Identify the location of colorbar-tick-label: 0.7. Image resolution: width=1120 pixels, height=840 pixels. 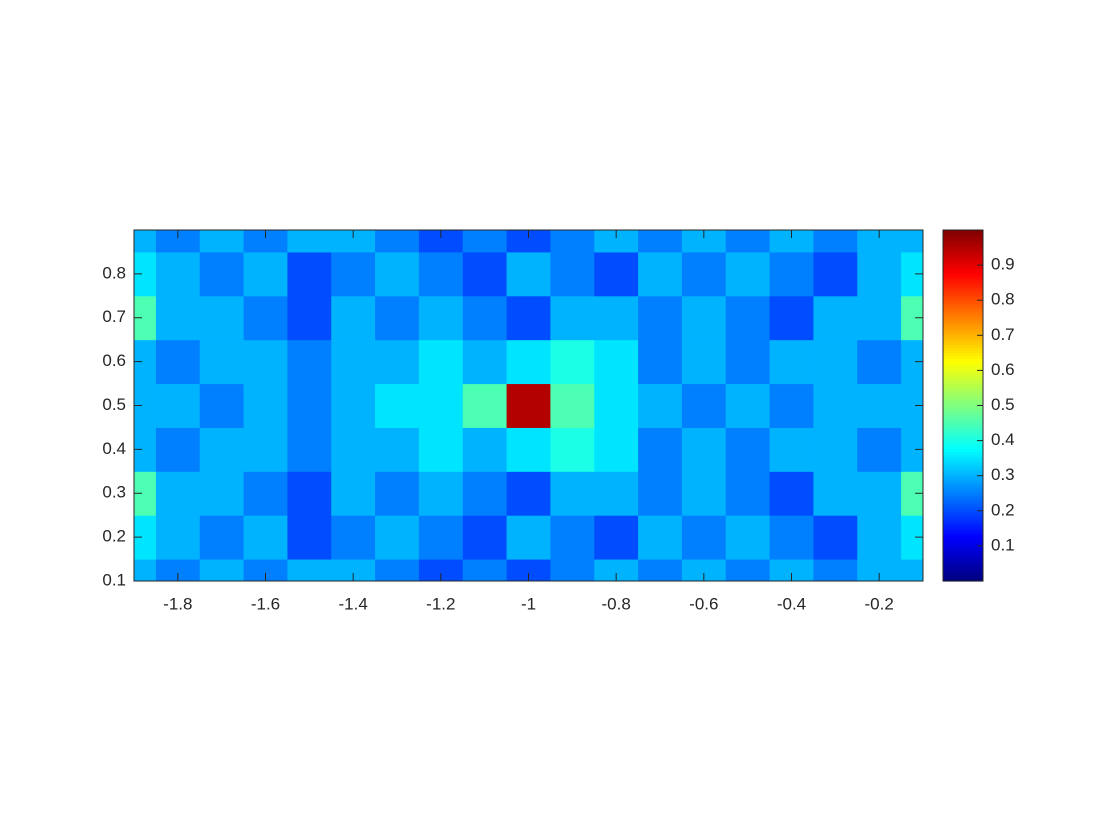
(1003, 334).